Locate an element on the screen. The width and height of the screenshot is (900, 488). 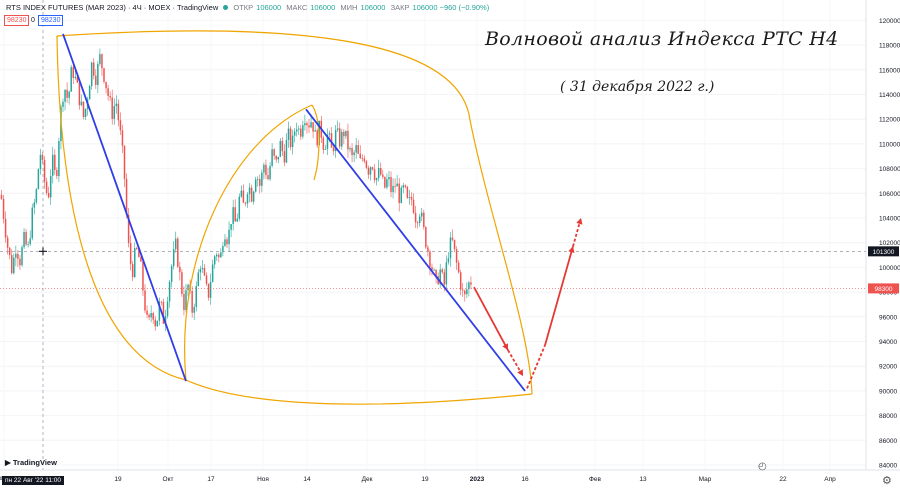
time-tick-label: Окт is located at coordinates (168, 479).